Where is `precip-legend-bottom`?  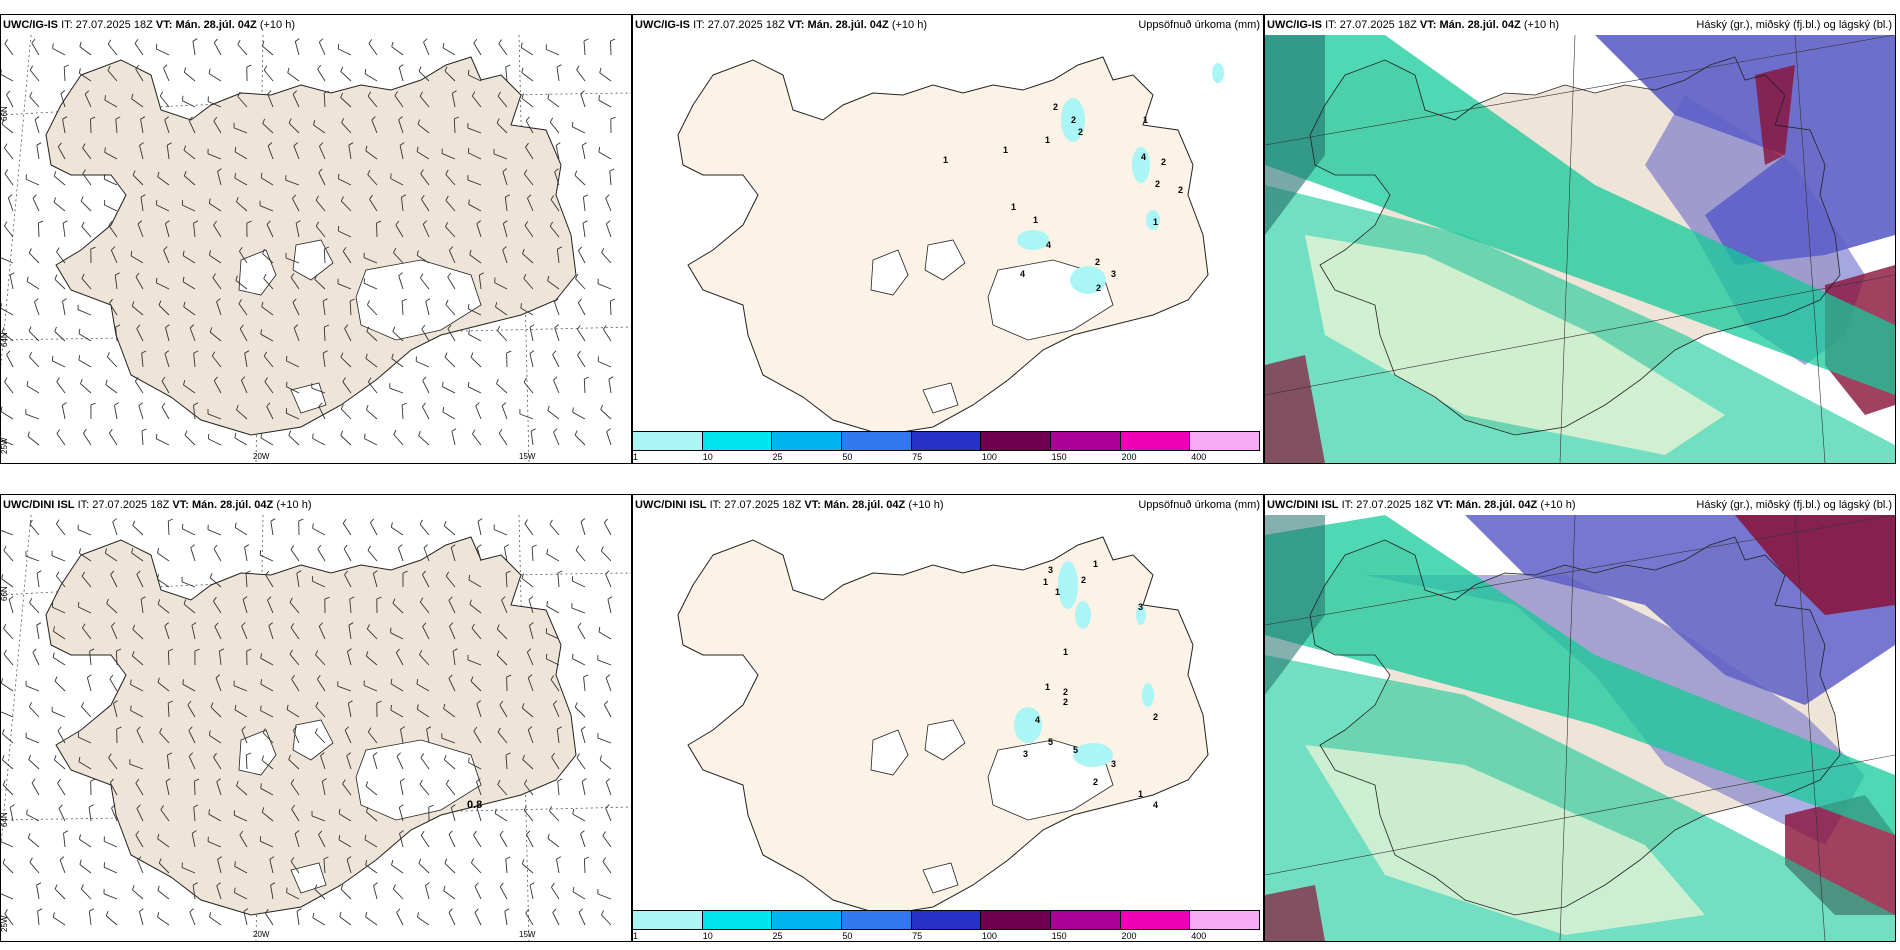 precip-legend-bottom is located at coordinates (946, 920).